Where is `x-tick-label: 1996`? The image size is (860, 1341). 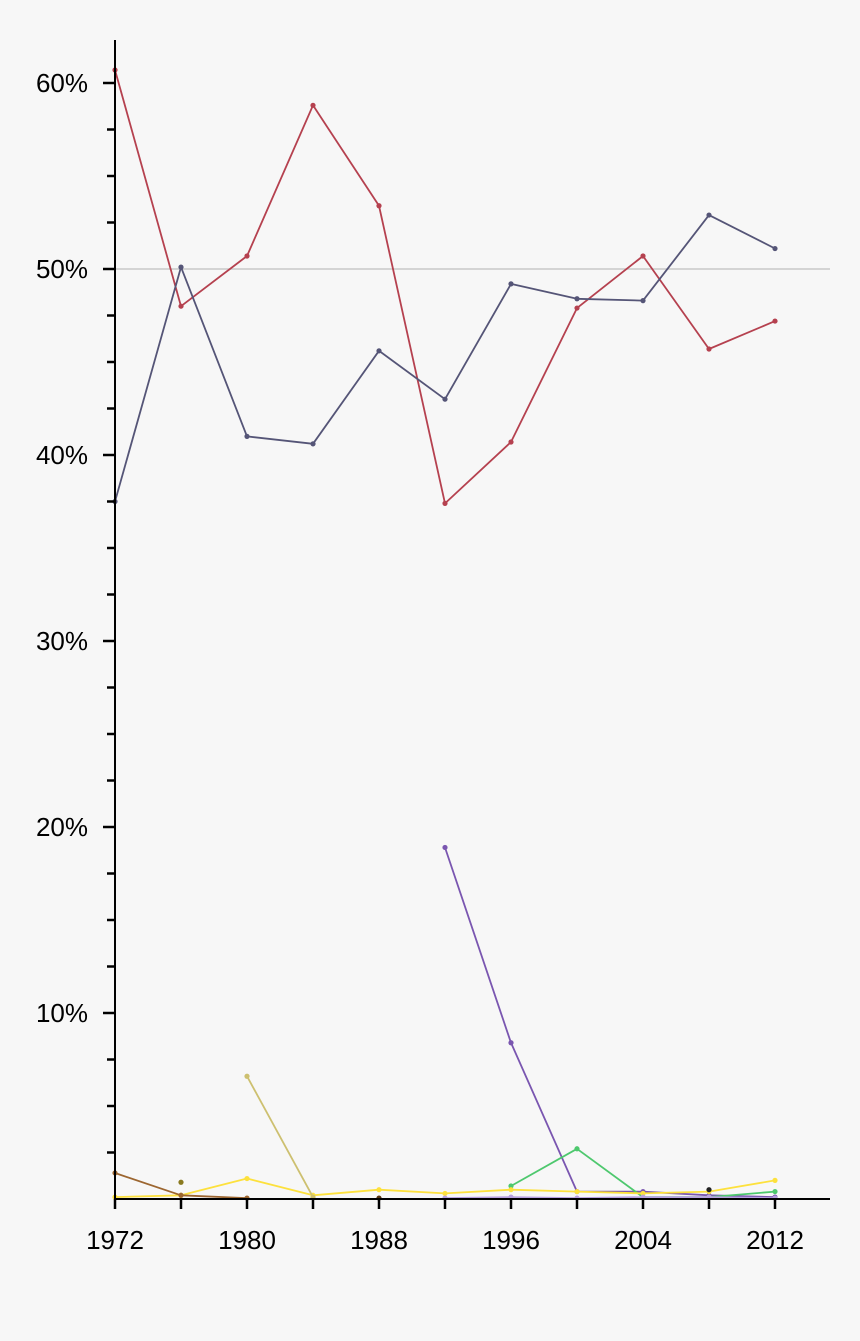 x-tick-label: 1996 is located at coordinates (511, 1240).